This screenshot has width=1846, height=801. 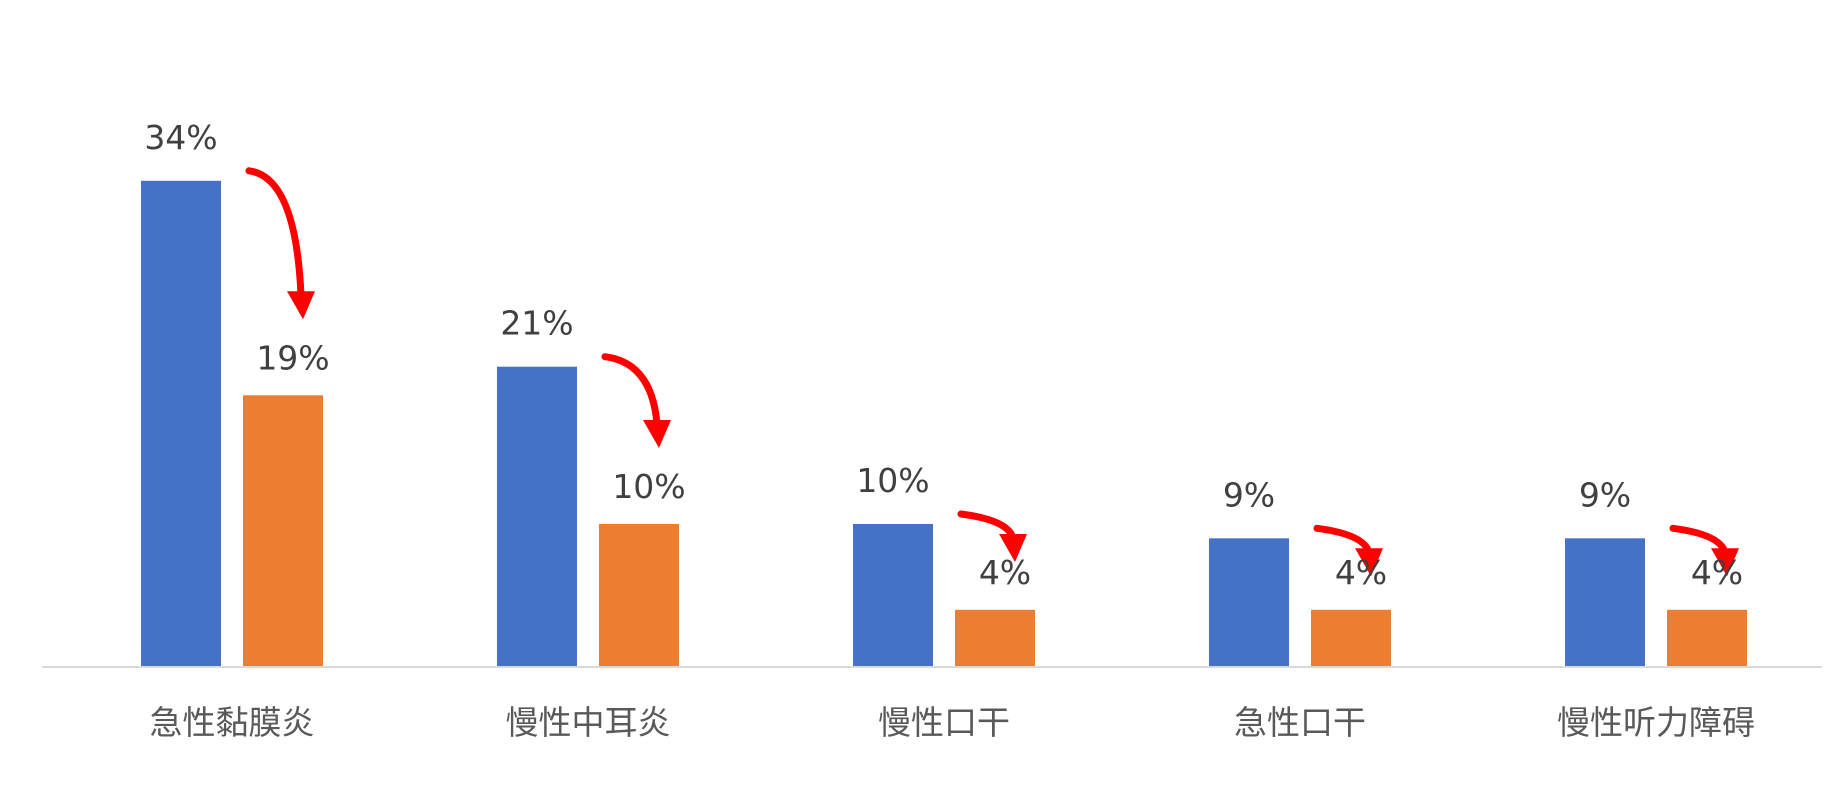 I want to click on data-label-series2-3: 4%, so click(x=1361, y=572).